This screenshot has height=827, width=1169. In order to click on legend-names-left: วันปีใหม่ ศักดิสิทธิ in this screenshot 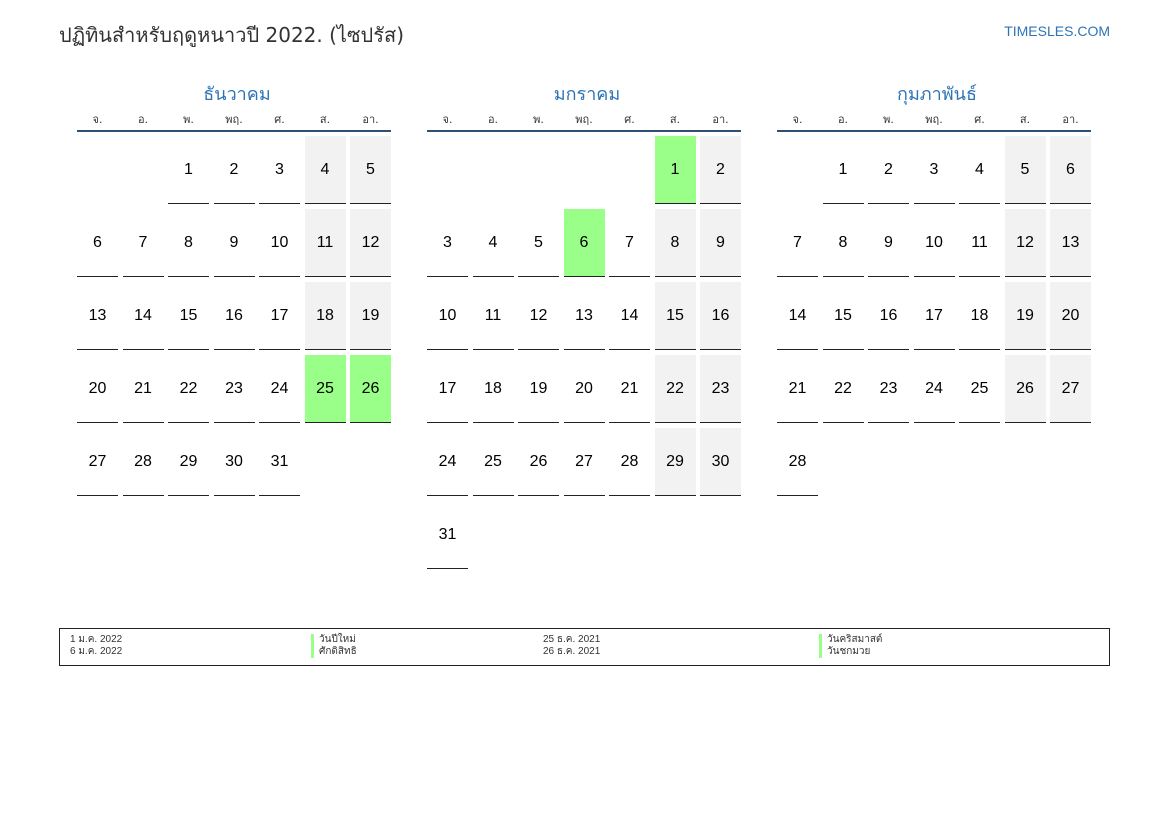, I will do `click(334, 646)`.